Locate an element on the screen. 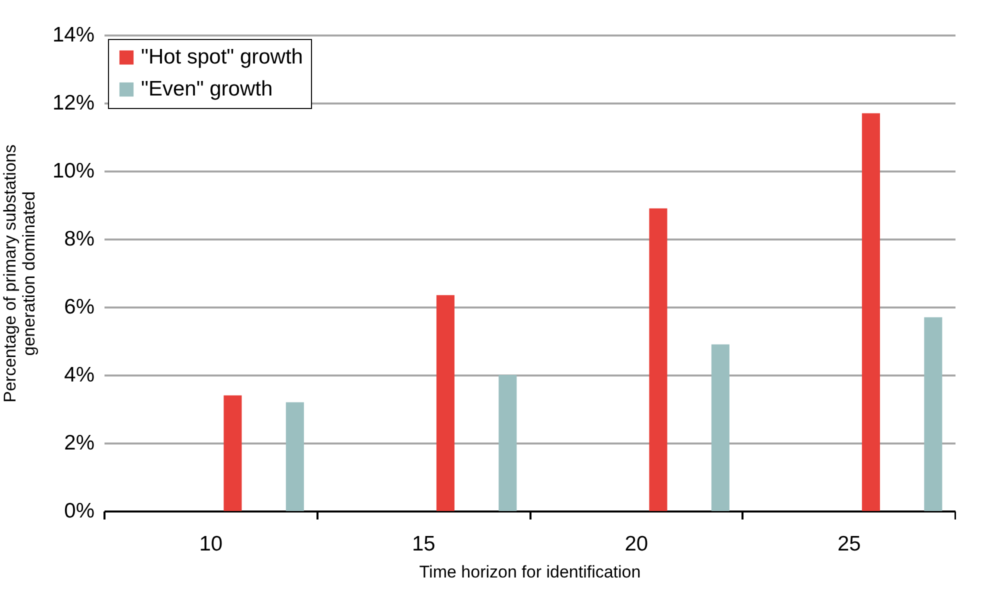 Image resolution: width=999 pixels, height=595 pixels. x-tick-label: 20 is located at coordinates (636, 544).